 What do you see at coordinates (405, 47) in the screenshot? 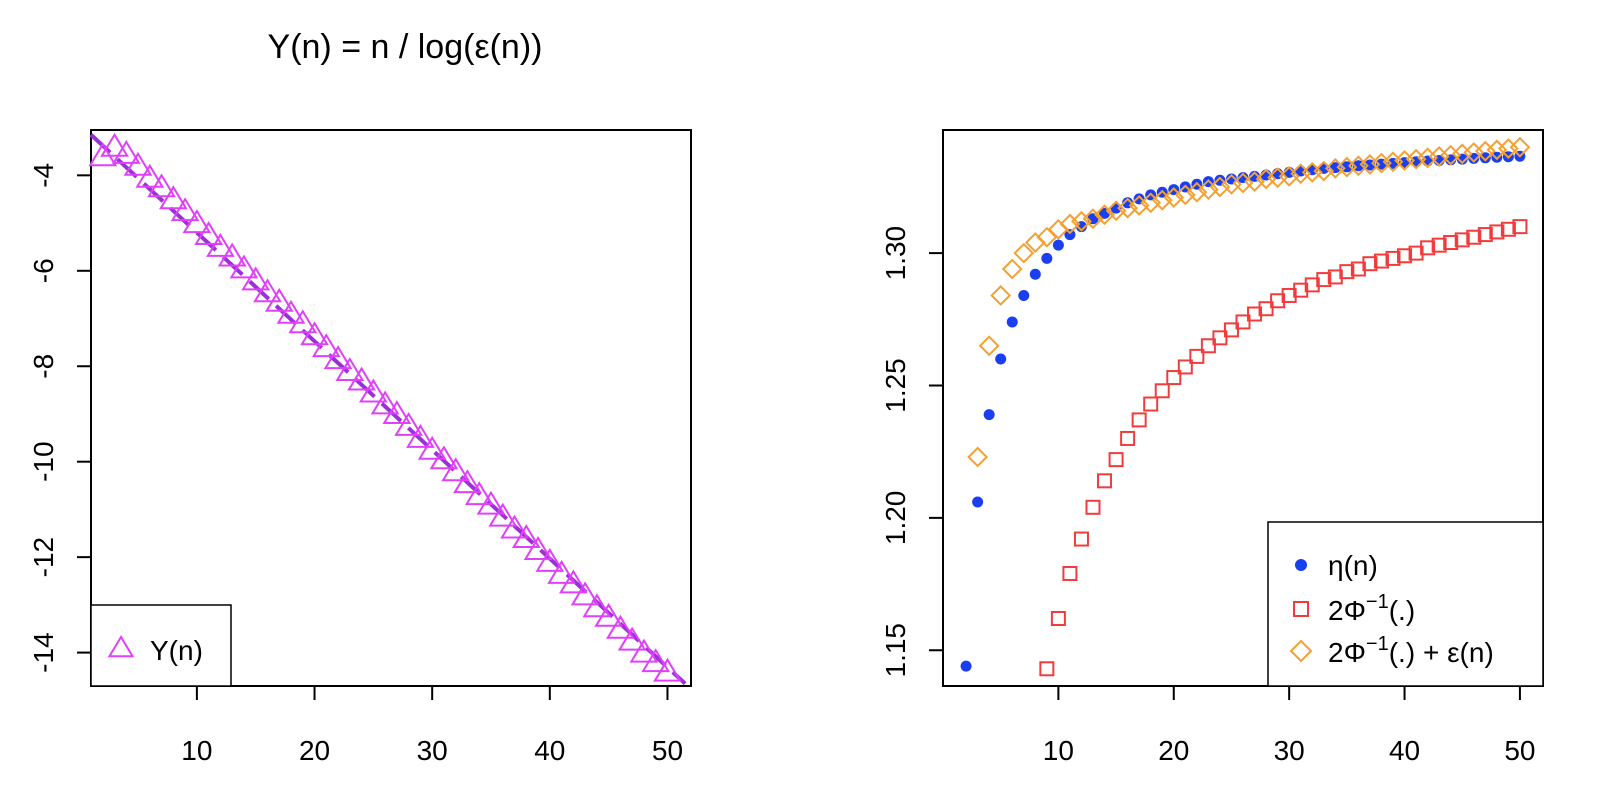
I see `chart-title: Y(n) = n / log(ε(n))` at bounding box center [405, 47].